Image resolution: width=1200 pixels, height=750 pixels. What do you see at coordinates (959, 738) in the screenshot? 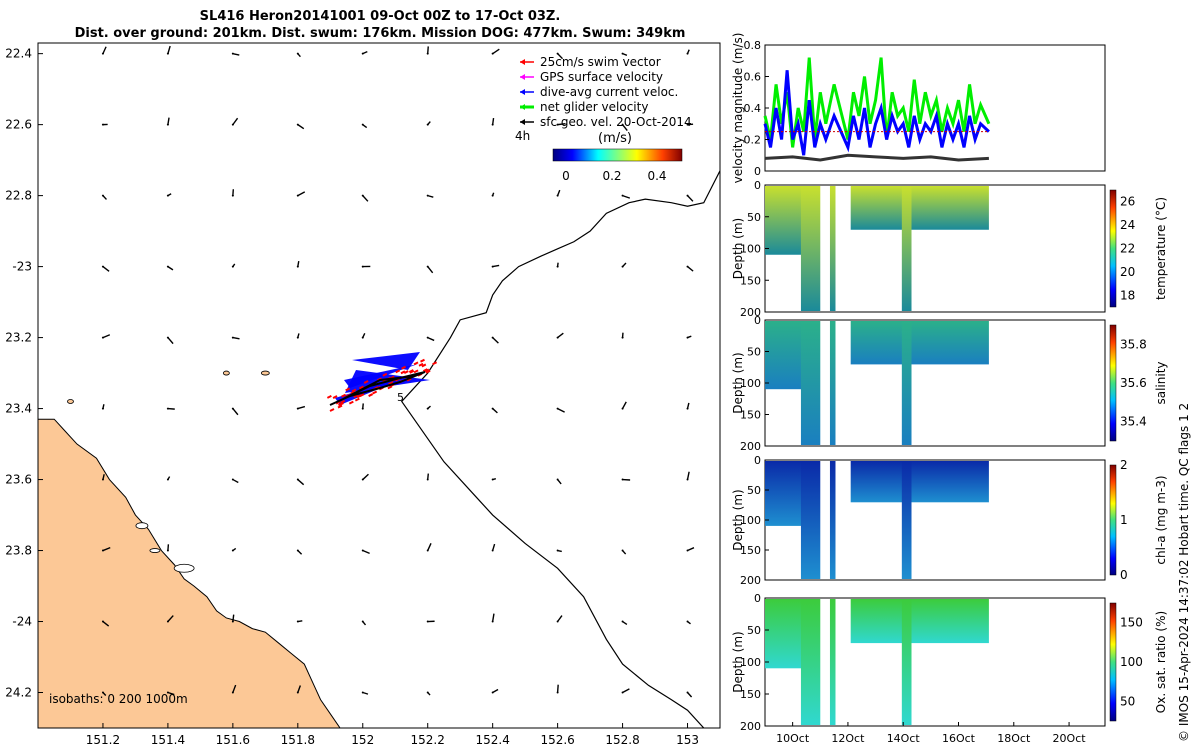
I see `x-tick-label: 16Oct` at bounding box center [959, 738].